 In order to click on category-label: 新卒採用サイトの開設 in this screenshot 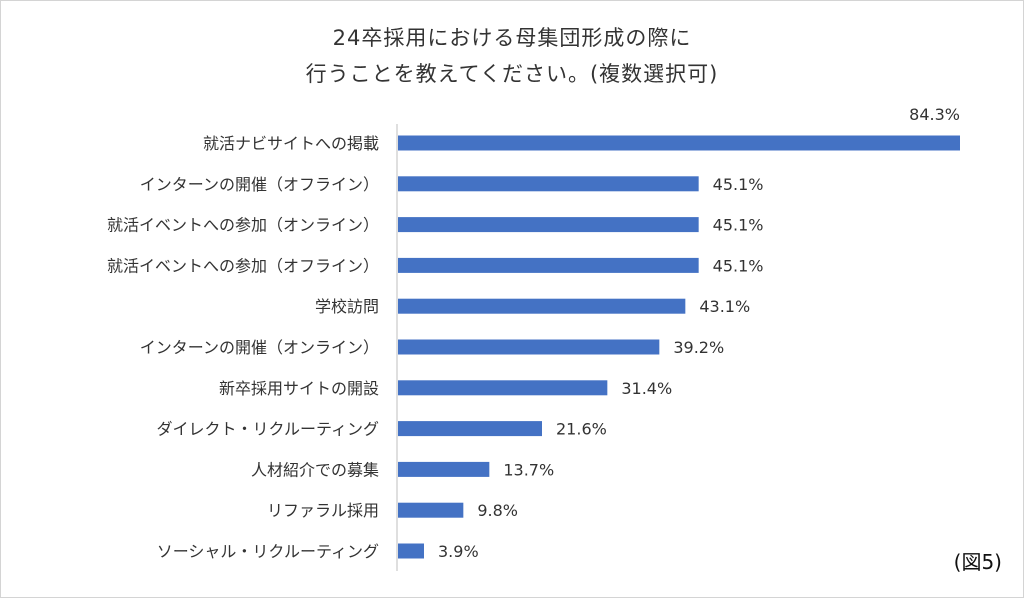, I will do `click(299, 388)`.